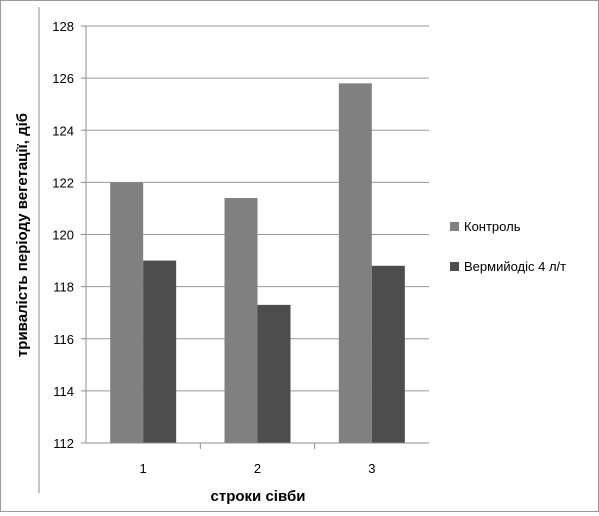  I want to click on y-tick-label: 114, so click(63, 391).